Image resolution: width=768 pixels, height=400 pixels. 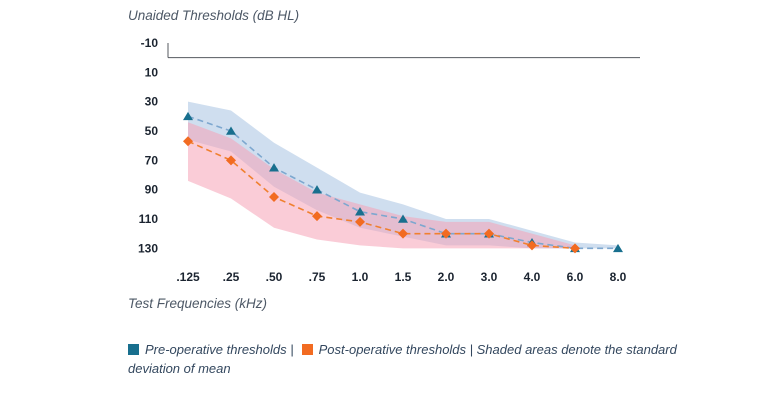 What do you see at coordinates (150, 43) in the screenshot?
I see `y-tick-label: -10` at bounding box center [150, 43].